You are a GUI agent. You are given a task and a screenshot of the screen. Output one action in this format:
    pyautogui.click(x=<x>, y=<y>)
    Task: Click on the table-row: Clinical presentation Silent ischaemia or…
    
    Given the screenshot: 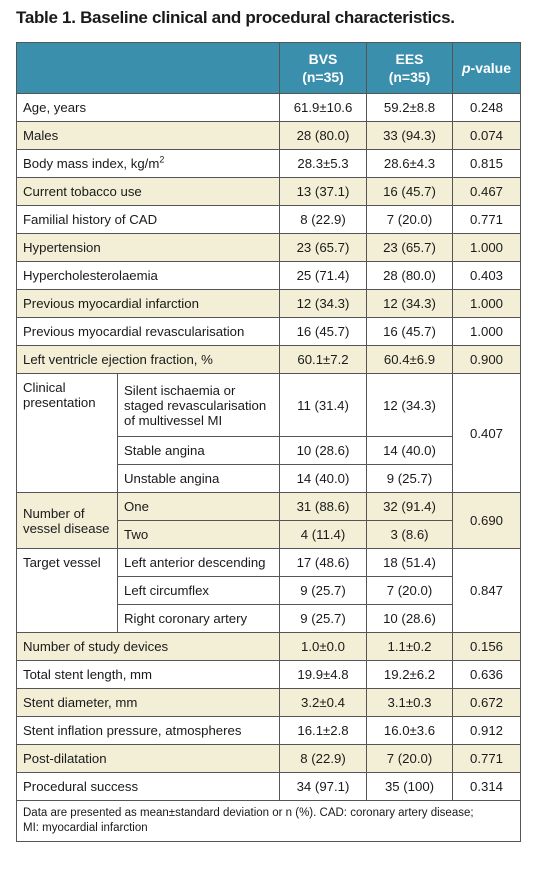 What is the action you would take?
    pyautogui.click(x=268, y=433)
    